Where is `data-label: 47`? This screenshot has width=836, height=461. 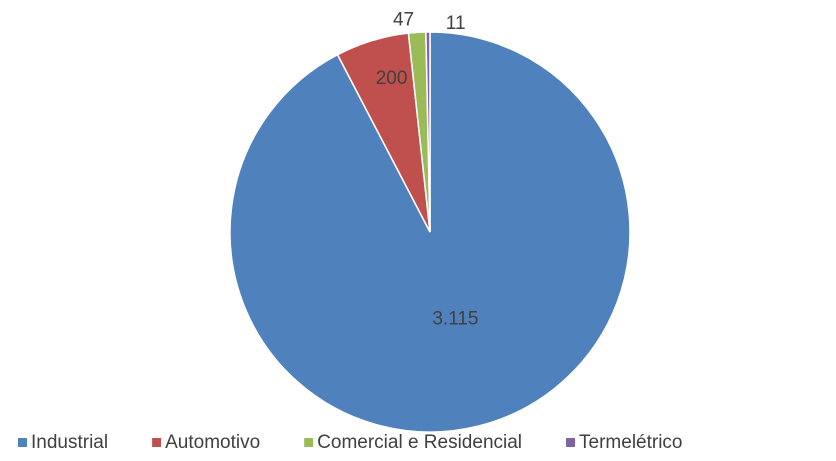 data-label: 47 is located at coordinates (403, 19).